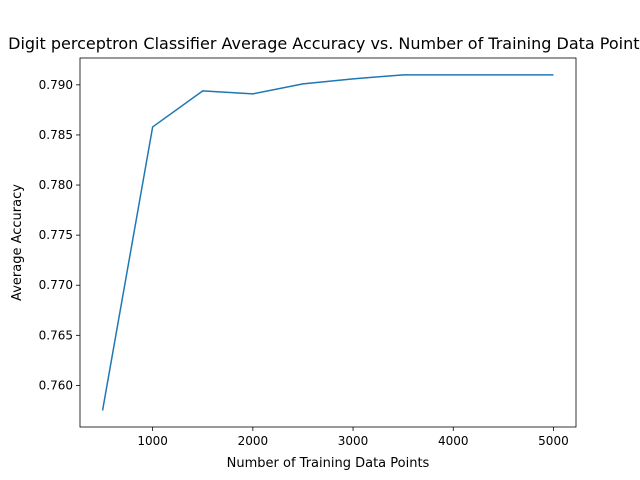  I want to click on x-tick-label: 1000, so click(152, 441).